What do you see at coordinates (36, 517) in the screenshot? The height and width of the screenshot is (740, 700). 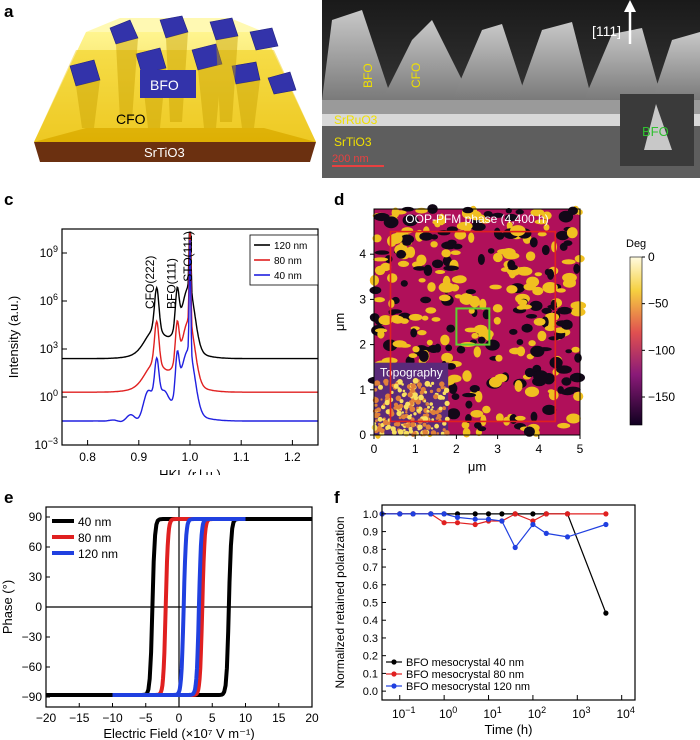 I see `y-tick-label: 90` at bounding box center [36, 517].